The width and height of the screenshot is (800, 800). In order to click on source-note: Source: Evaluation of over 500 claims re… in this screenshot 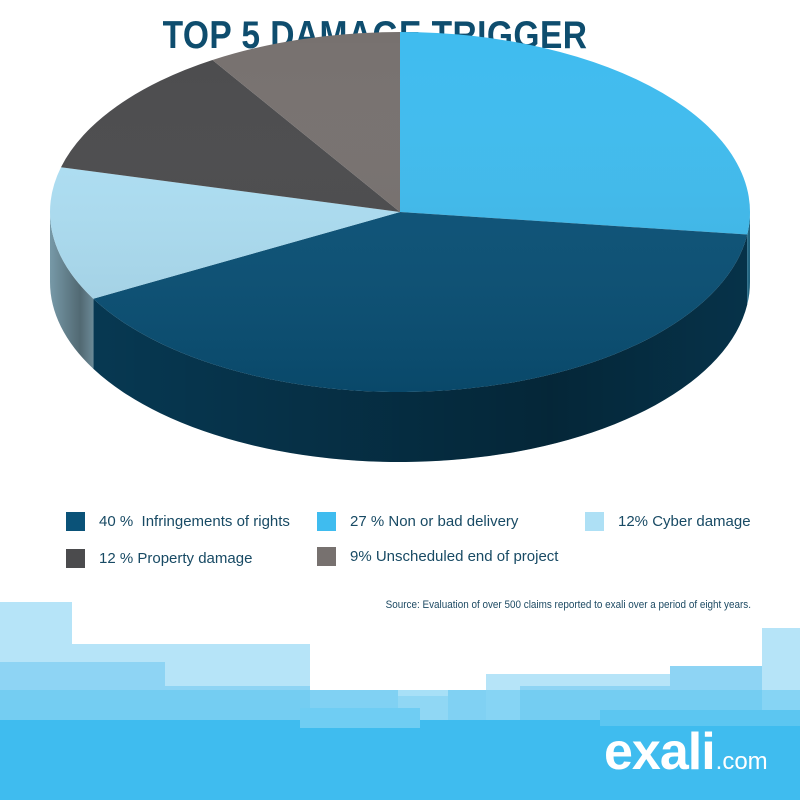, I will do `click(568, 605)`.